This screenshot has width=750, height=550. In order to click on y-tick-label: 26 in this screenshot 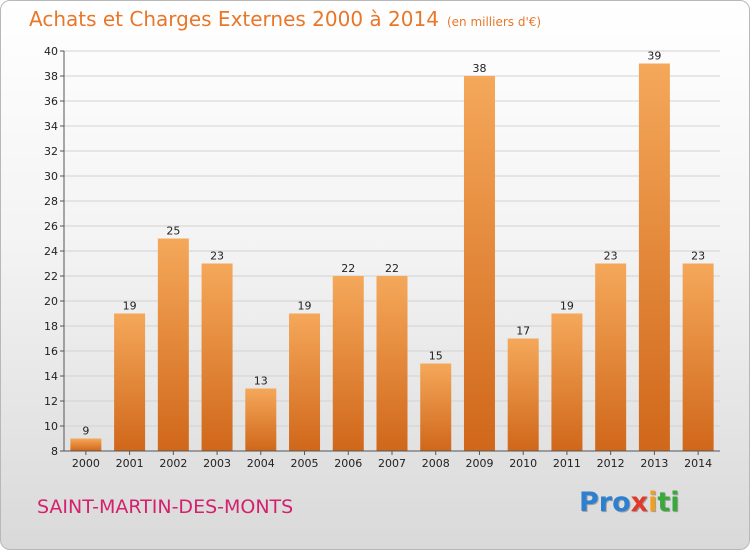, I will do `click(51, 226)`.